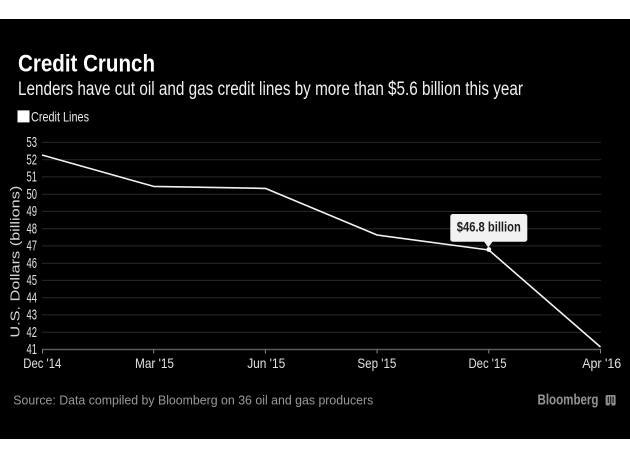 The height and width of the screenshot is (462, 630). What do you see at coordinates (32, 281) in the screenshot?
I see `svg-text: 45` at bounding box center [32, 281].